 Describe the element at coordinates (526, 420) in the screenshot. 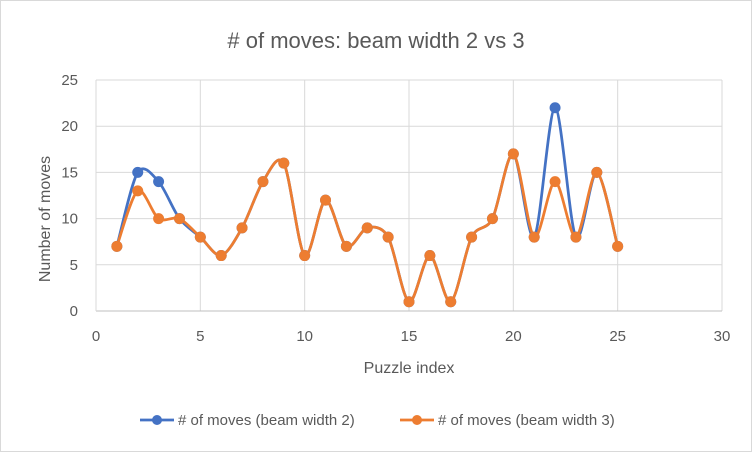

I see `legend-label: # of moves (beam width 3)` at that location.